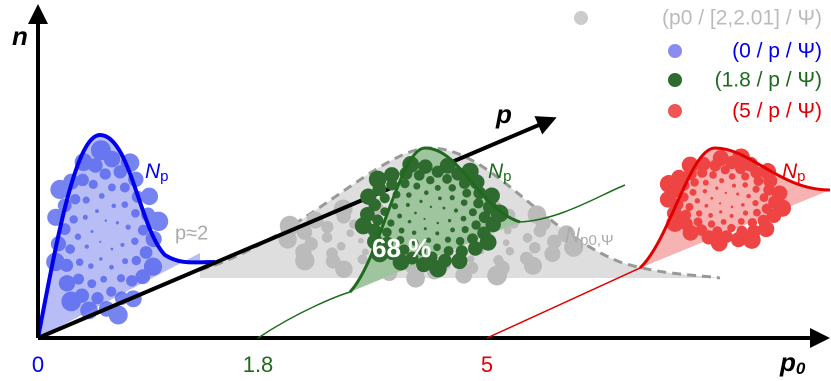  I want to click on red-bold, so click(734, 208).